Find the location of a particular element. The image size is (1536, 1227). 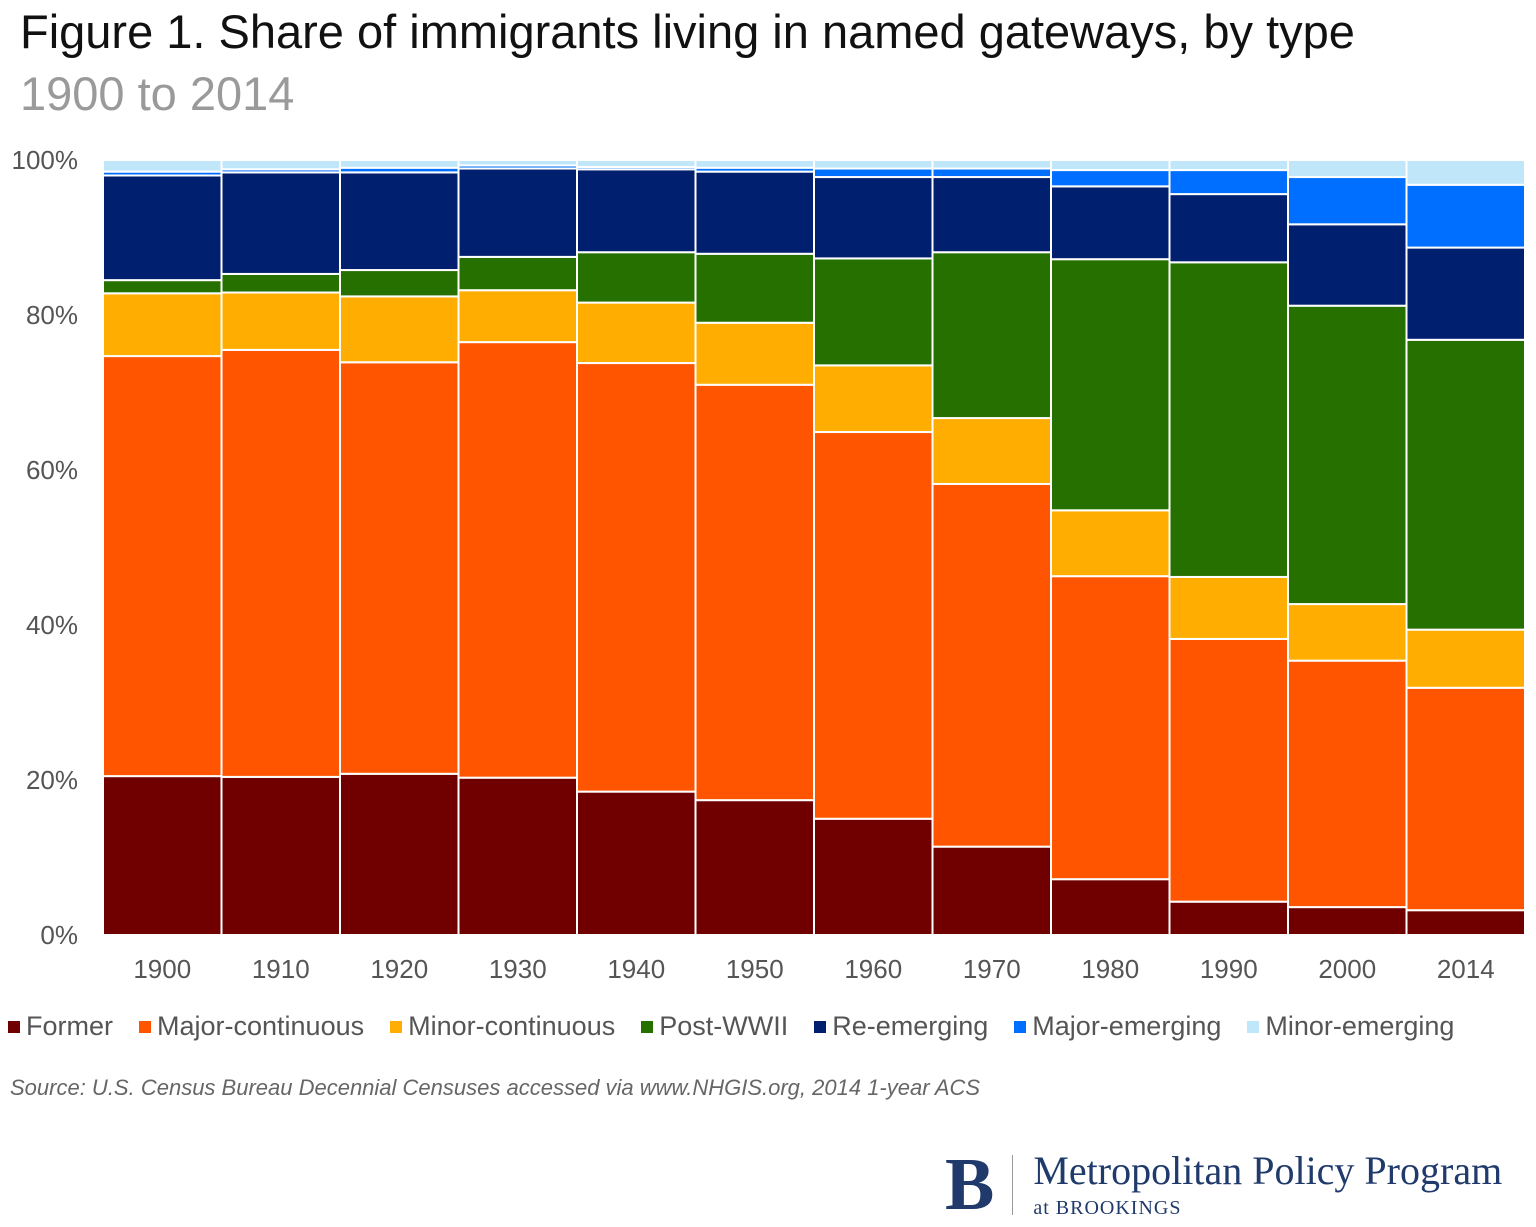

legend-item: Former is located at coordinates (60, 1026).